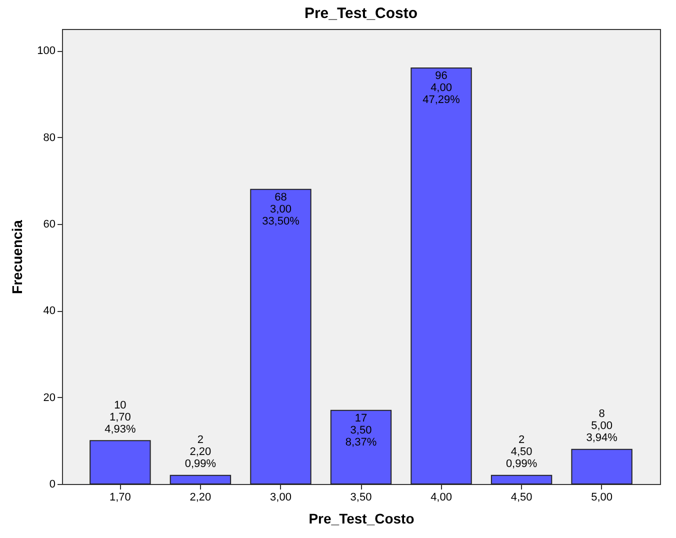 Image resolution: width=676 pixels, height=538 pixels. I want to click on data-label: 68 3,00 33,50%, so click(281, 209).